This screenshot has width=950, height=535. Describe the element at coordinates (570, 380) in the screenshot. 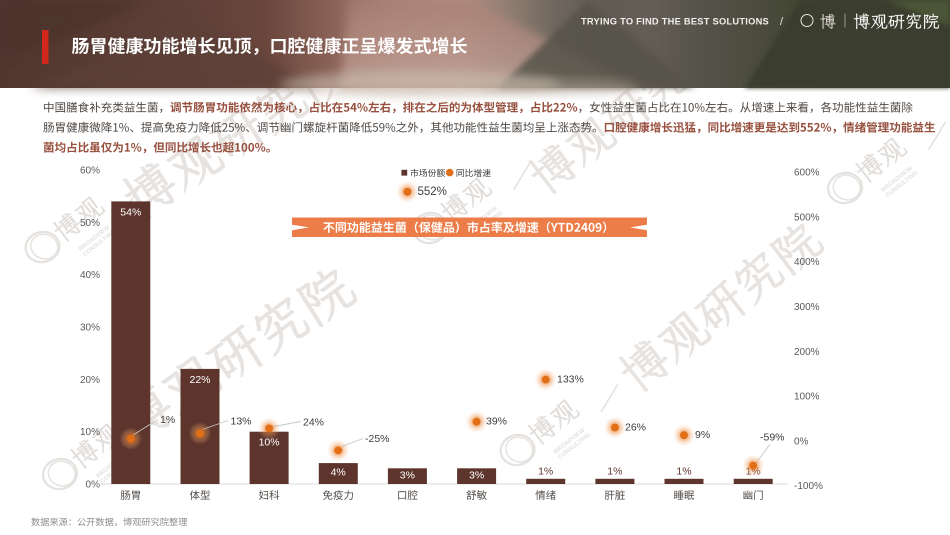

I see `svg-text: 133%` at that location.